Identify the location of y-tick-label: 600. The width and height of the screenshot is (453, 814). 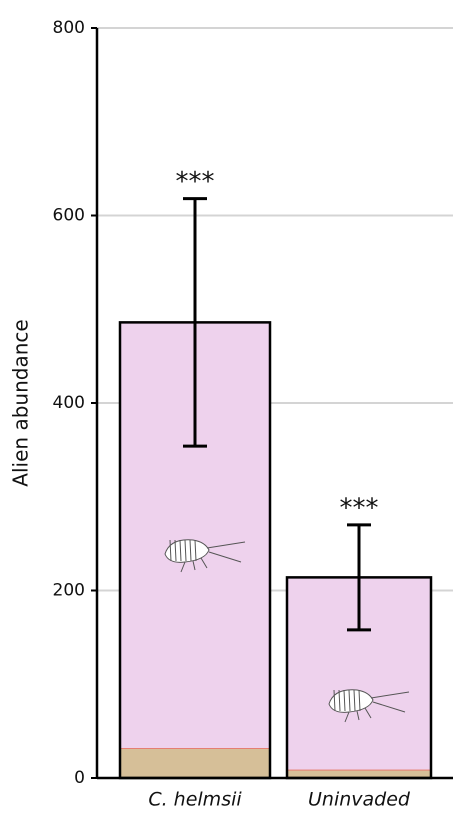
(69, 216).